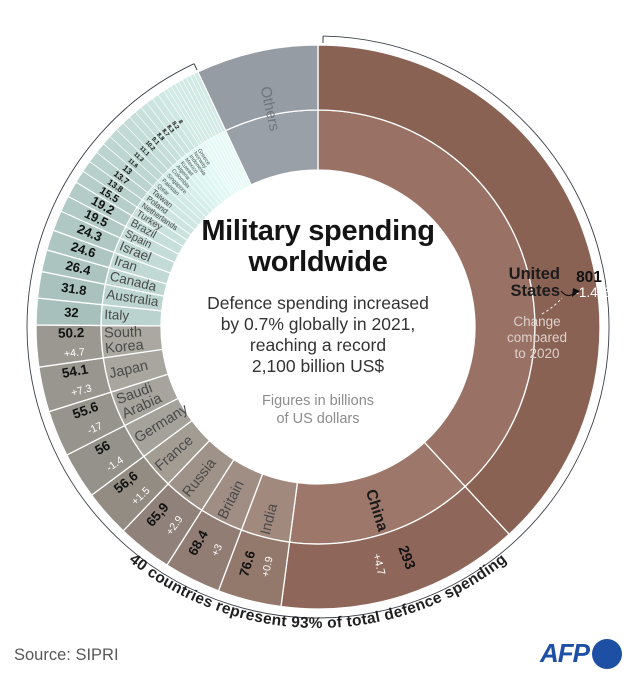 The image size is (629, 680). I want to click on value-italy: 32, so click(71, 312).